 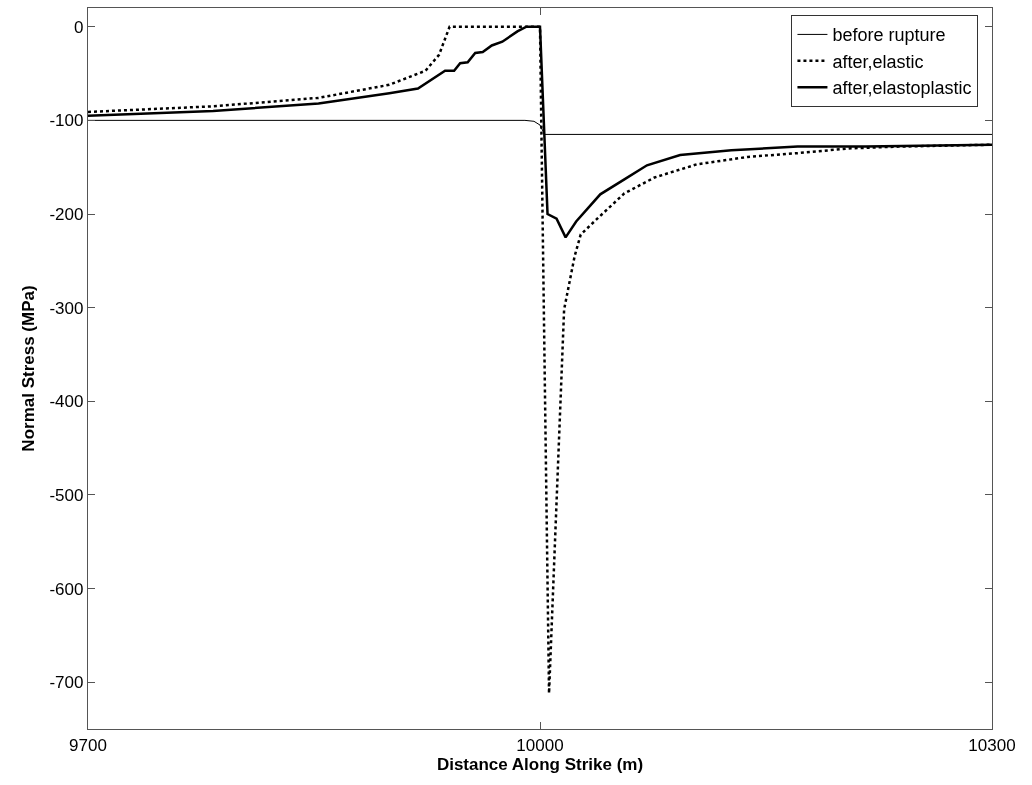 What do you see at coordinates (889, 35) in the screenshot?
I see `legend-label: before rupture` at bounding box center [889, 35].